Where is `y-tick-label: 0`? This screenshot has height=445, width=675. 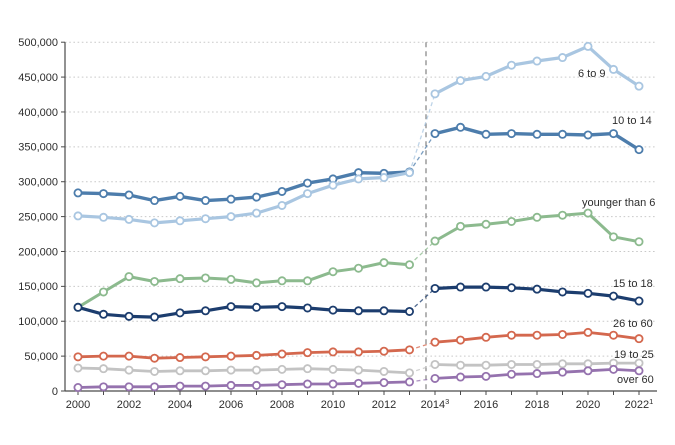 y-tick-label: 0 is located at coordinates (55, 392).